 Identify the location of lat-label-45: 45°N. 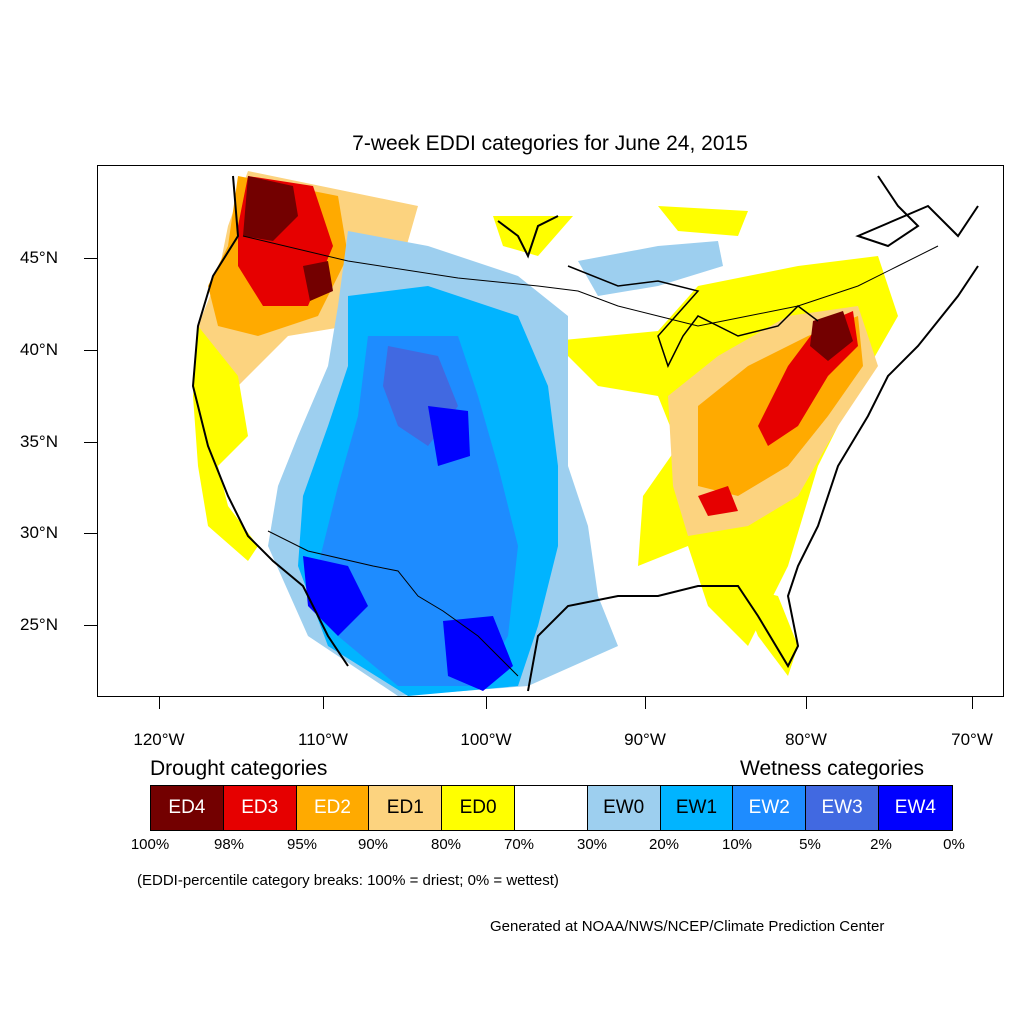
(39, 257).